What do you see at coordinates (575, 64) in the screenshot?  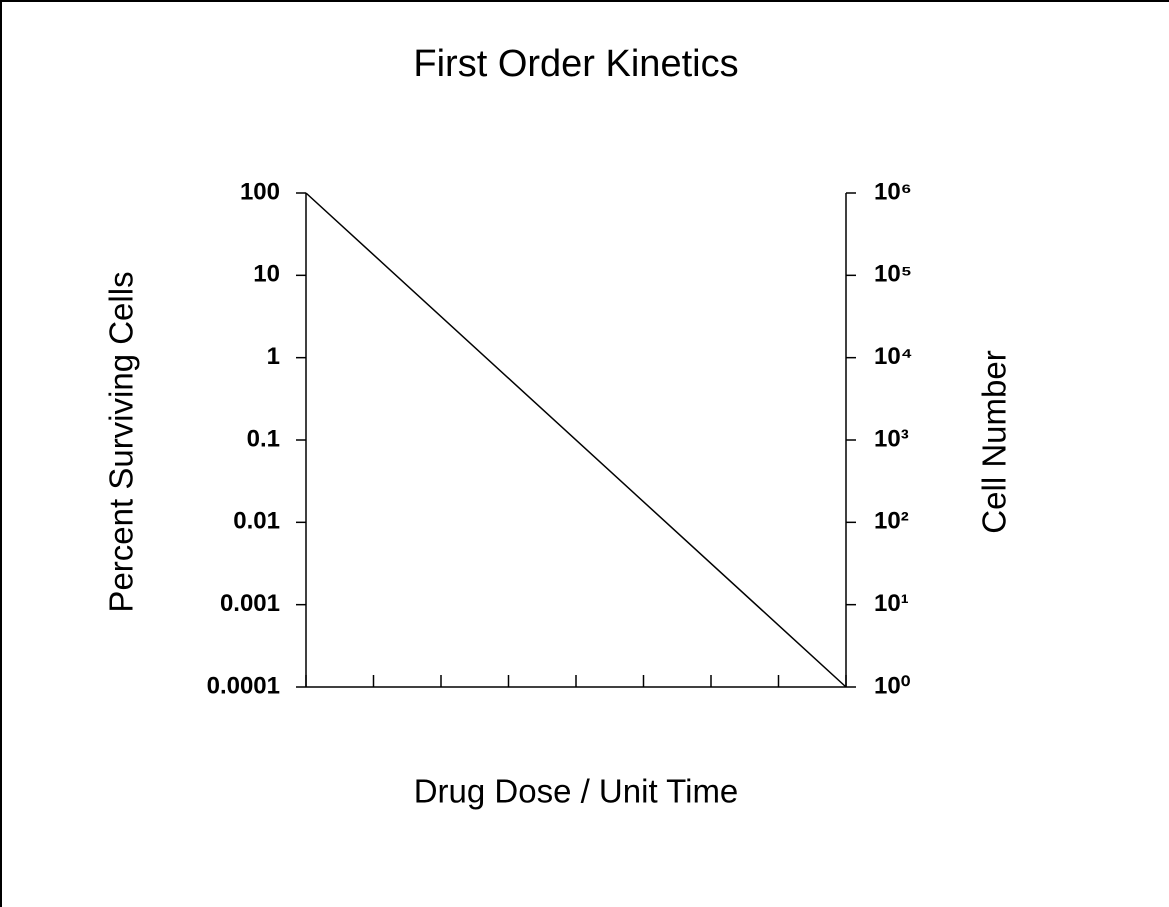 I see `chart-title: First Order Kinetics` at bounding box center [575, 64].